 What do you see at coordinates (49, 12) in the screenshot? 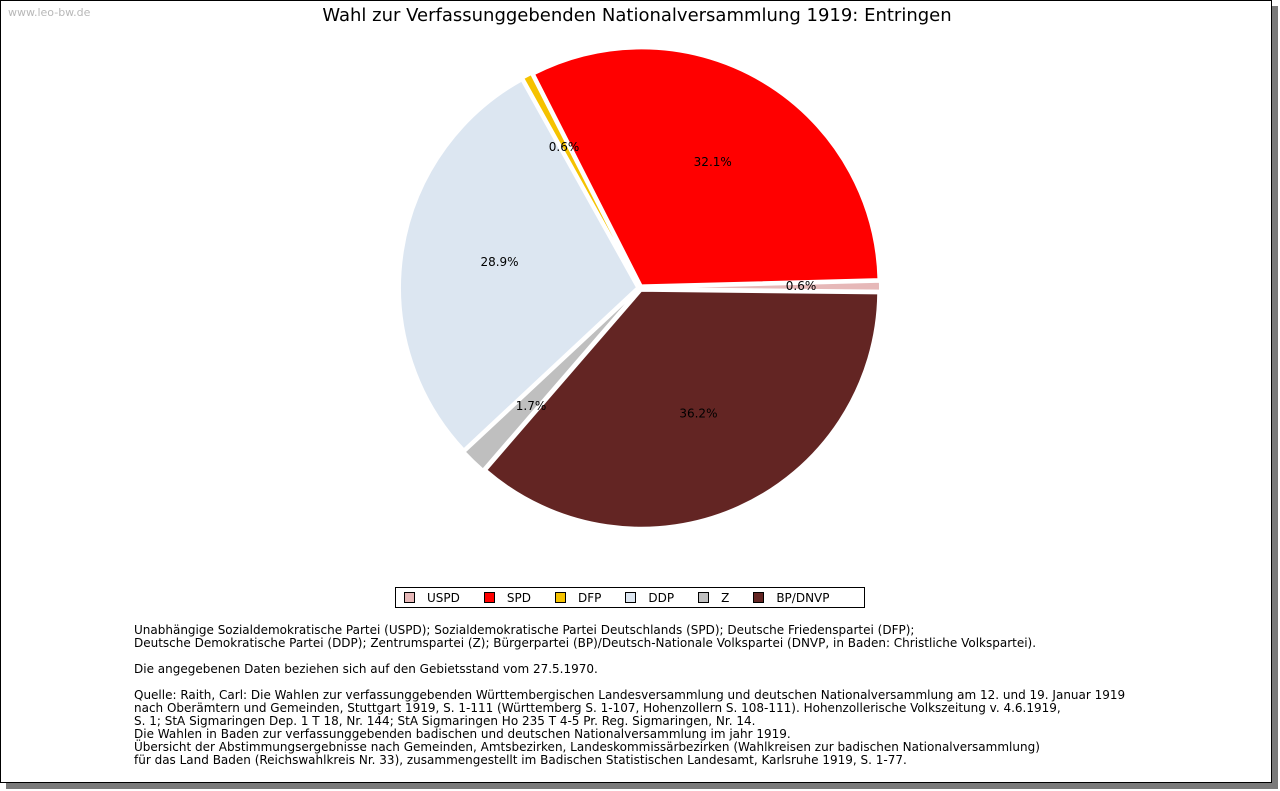
I see `watermark: www.leo-bw.de` at bounding box center [49, 12].